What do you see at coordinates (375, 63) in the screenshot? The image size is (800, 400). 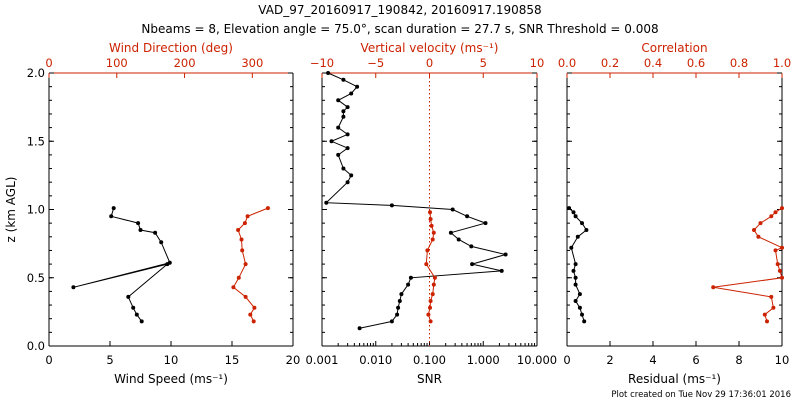 I see `snr-xtick-top-label: −5` at bounding box center [375, 63].